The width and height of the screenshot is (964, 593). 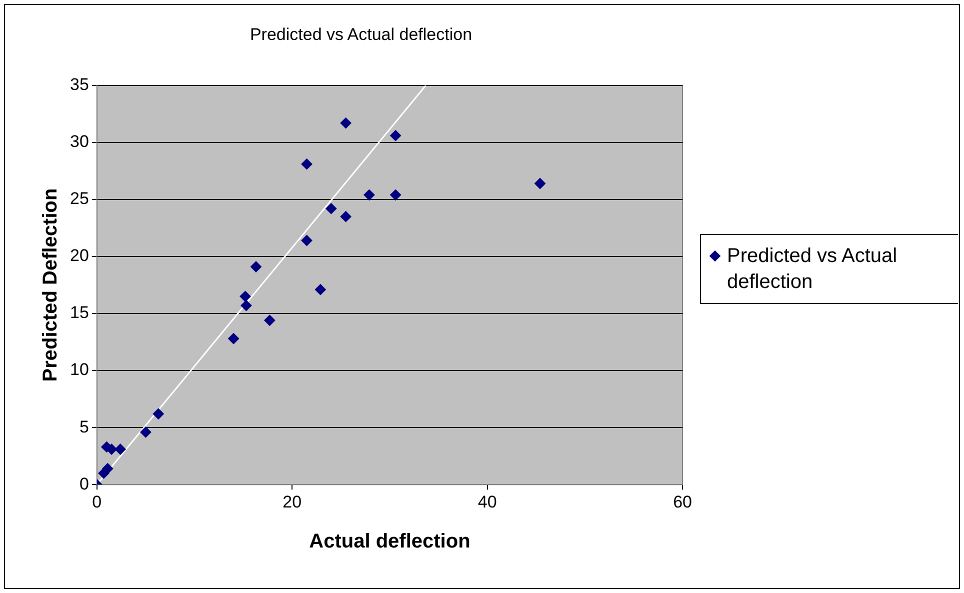 What do you see at coordinates (361, 34) in the screenshot?
I see `chart-title: Predicted vs Actual deflection` at bounding box center [361, 34].